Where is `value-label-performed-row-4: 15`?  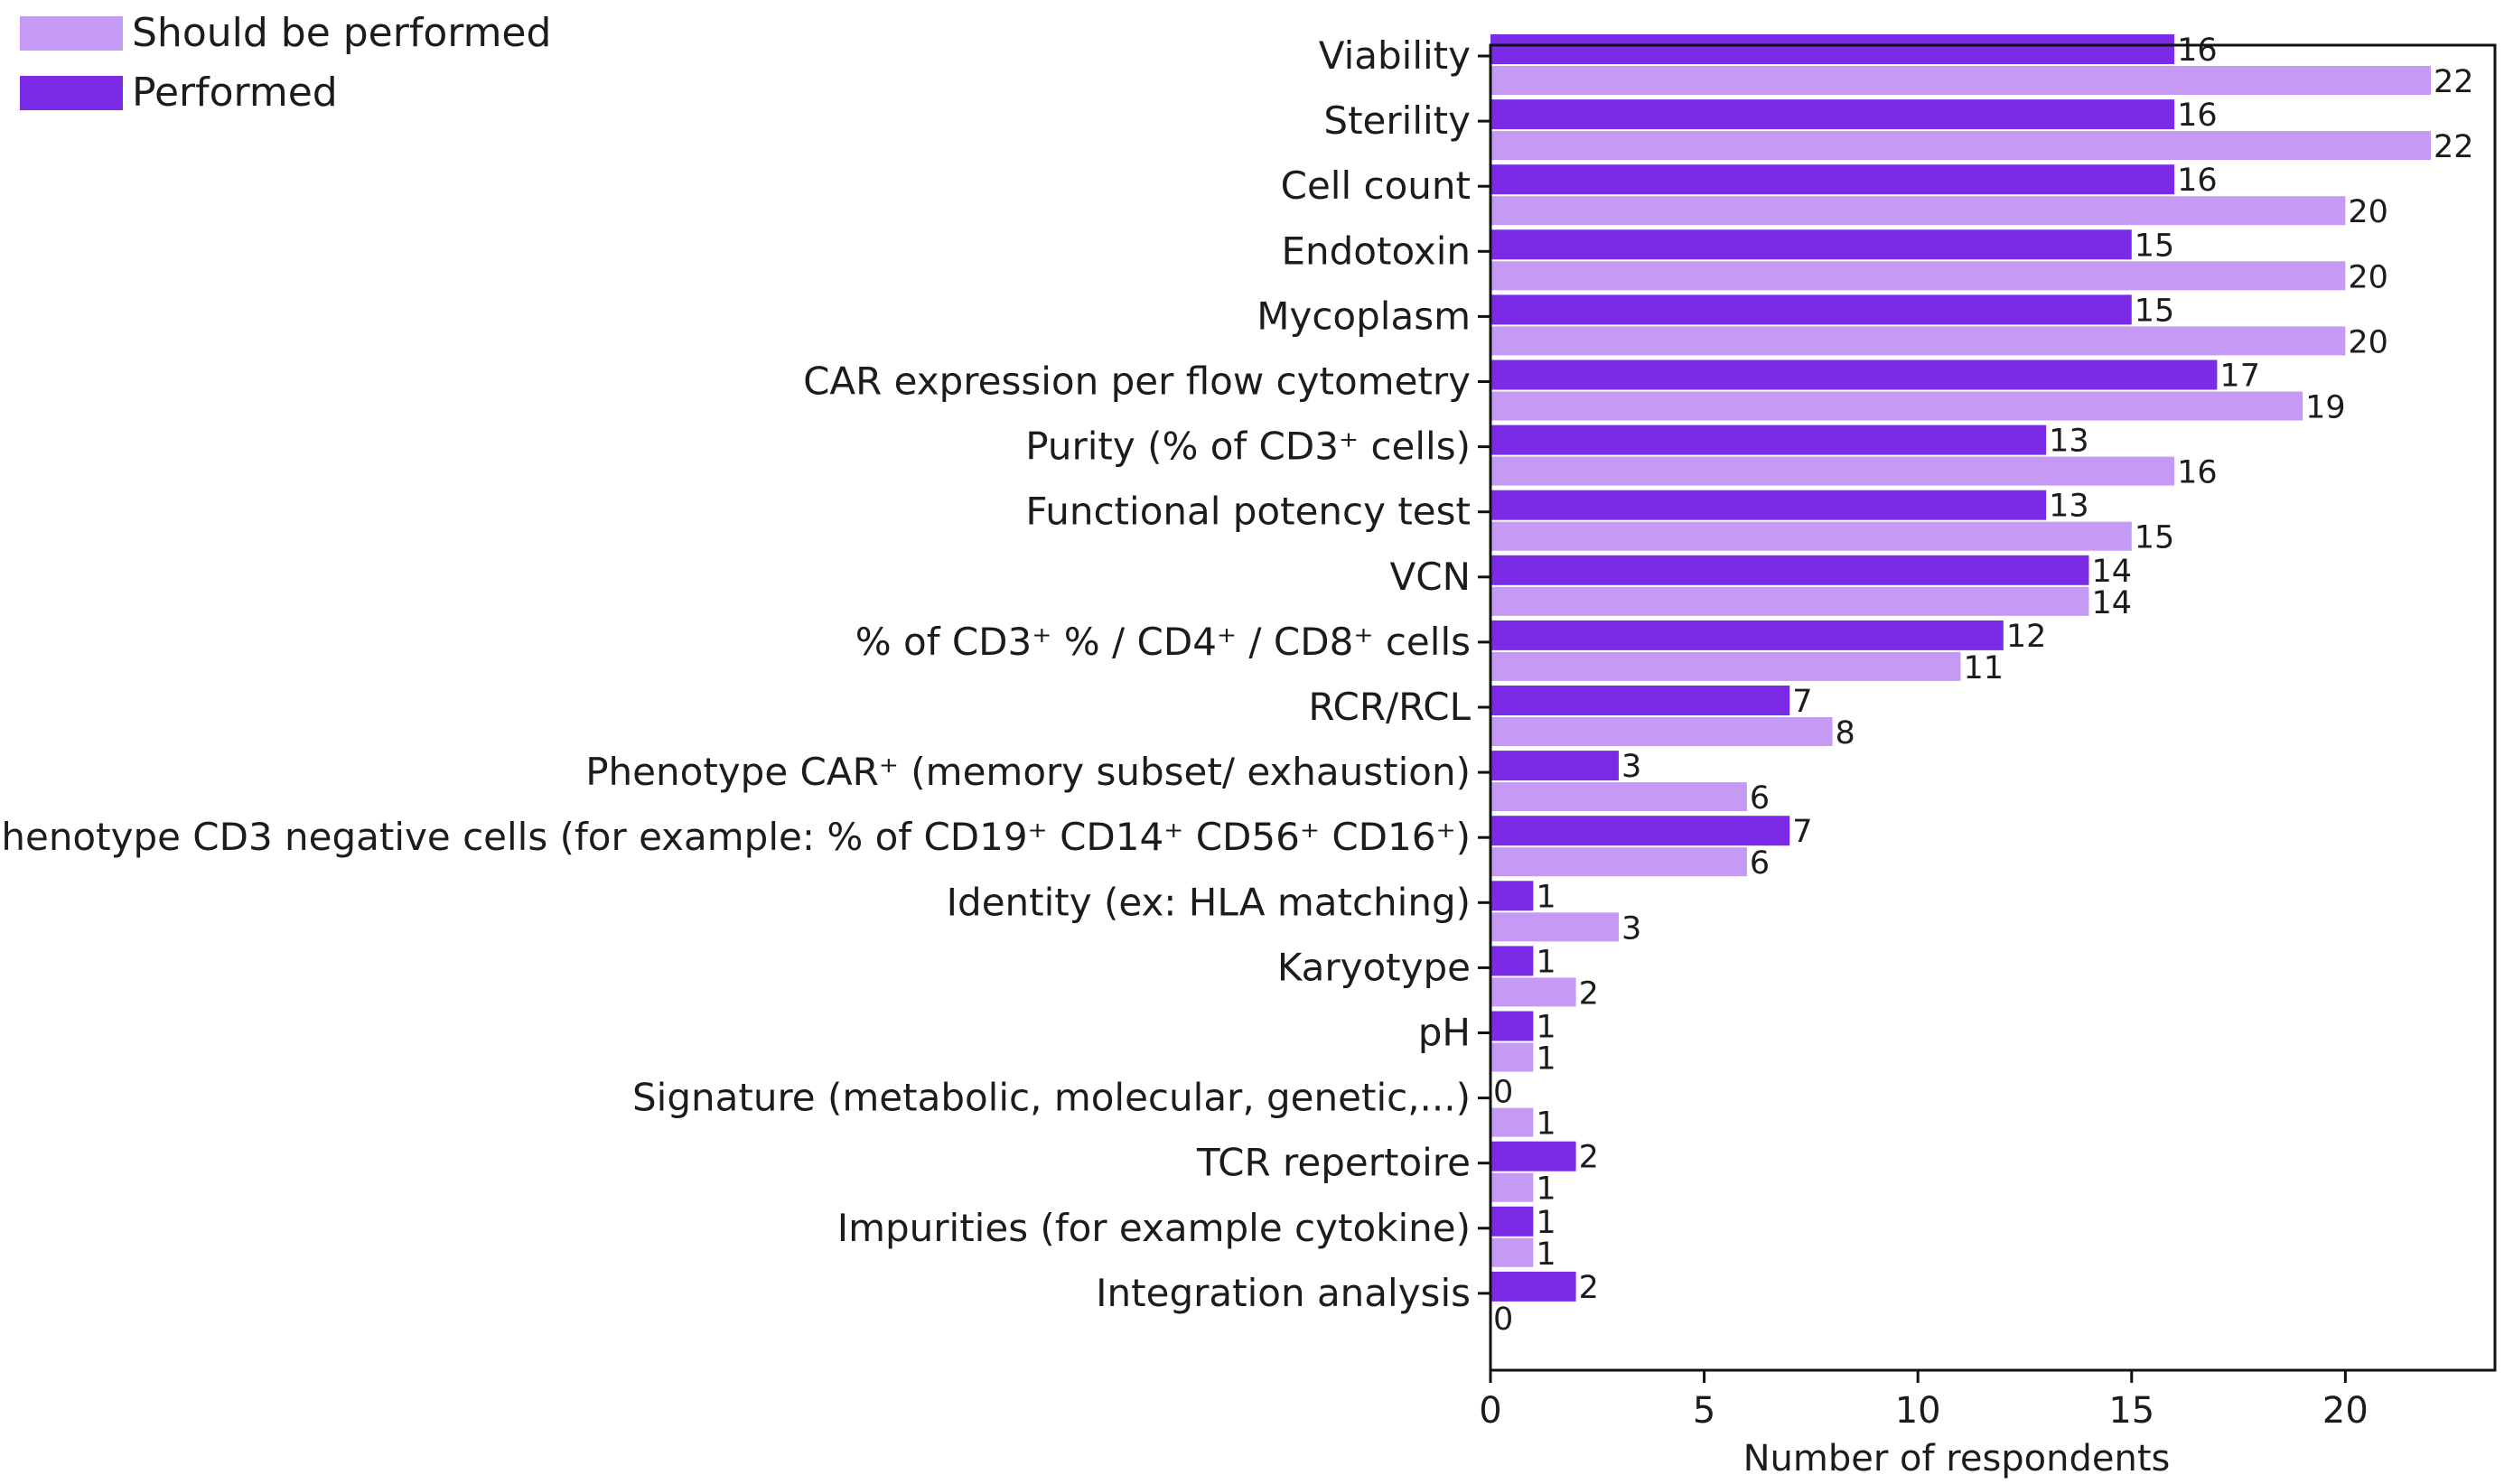 value-label-performed-row-4: 15 is located at coordinates (2155, 311).